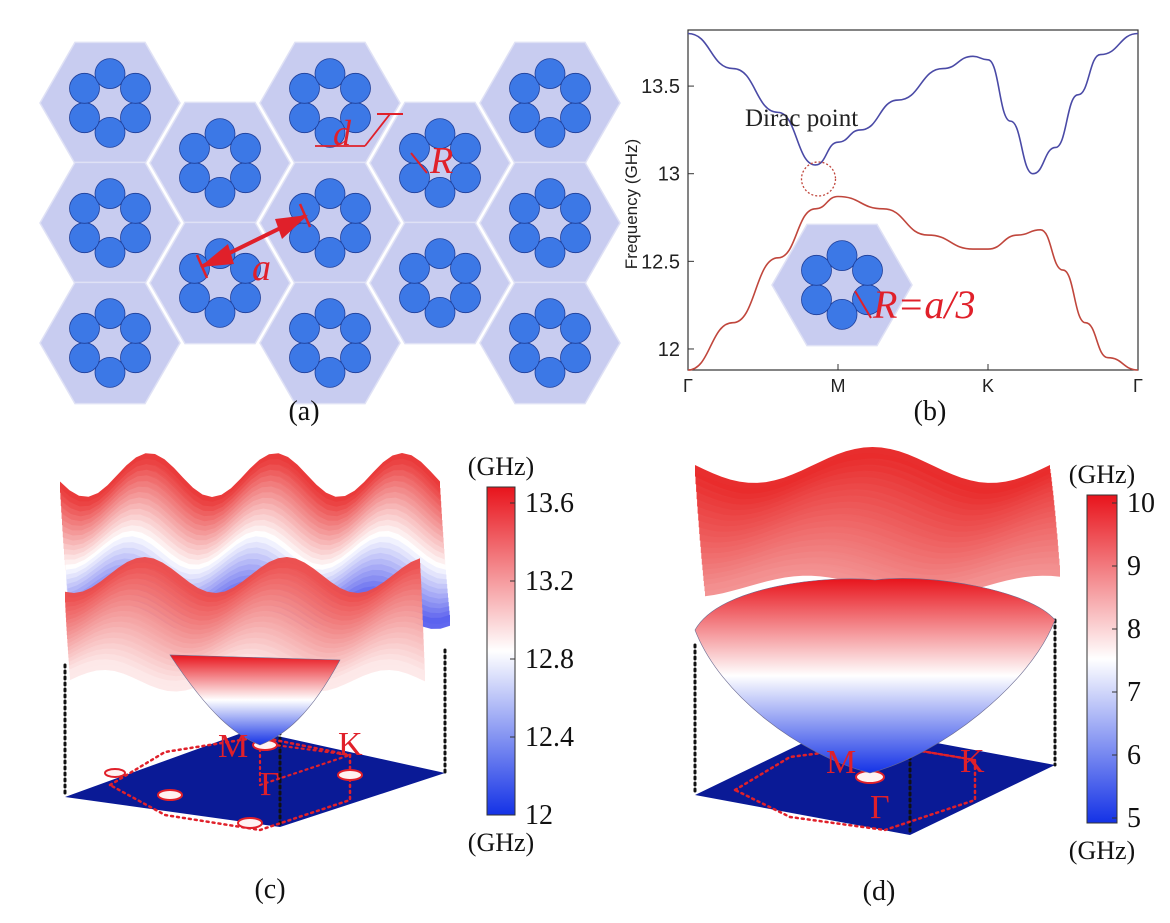  What do you see at coordinates (441, 161) in the screenshot?
I see `label-R: R` at bounding box center [441, 161].